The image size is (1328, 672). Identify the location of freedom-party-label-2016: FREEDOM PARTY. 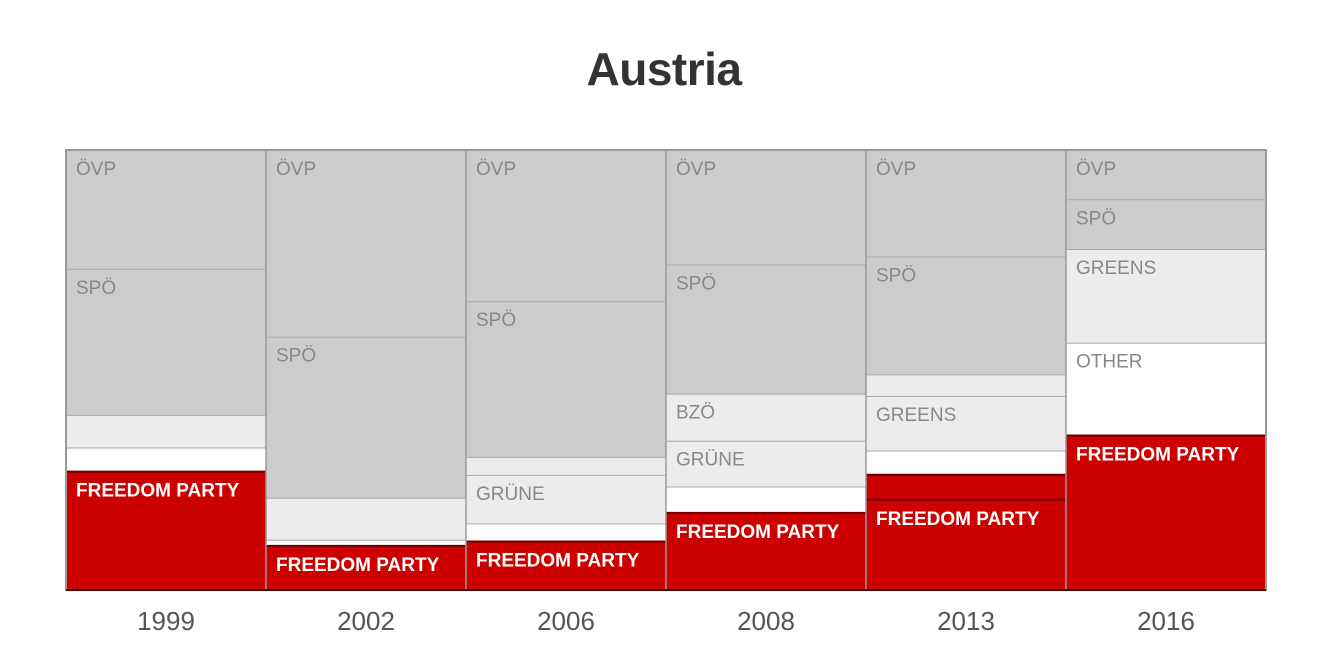
(1158, 455).